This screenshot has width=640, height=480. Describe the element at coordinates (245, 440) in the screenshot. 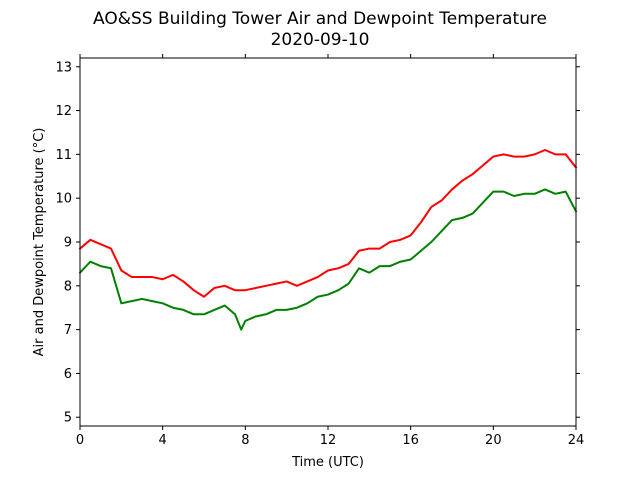

I see `x-tick-label: 8` at that location.